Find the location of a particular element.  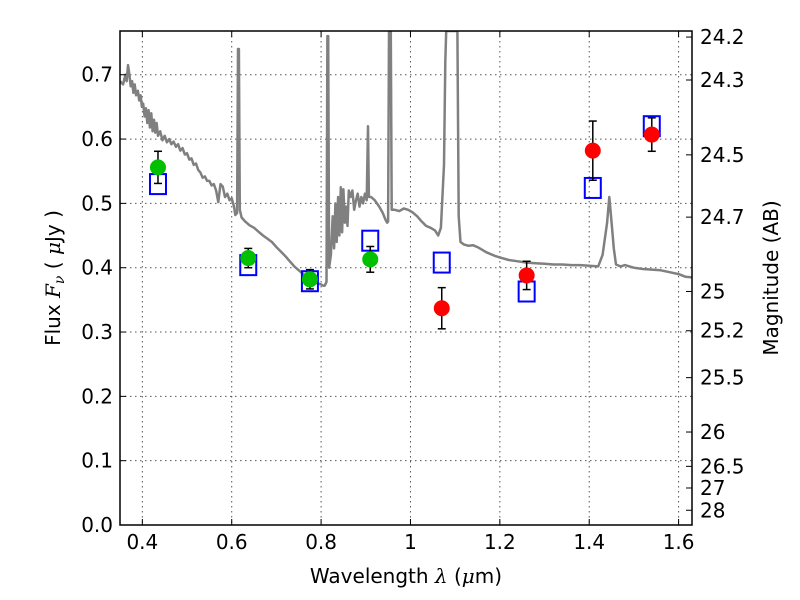

y-tick-label: 0.4 is located at coordinates (97, 268).